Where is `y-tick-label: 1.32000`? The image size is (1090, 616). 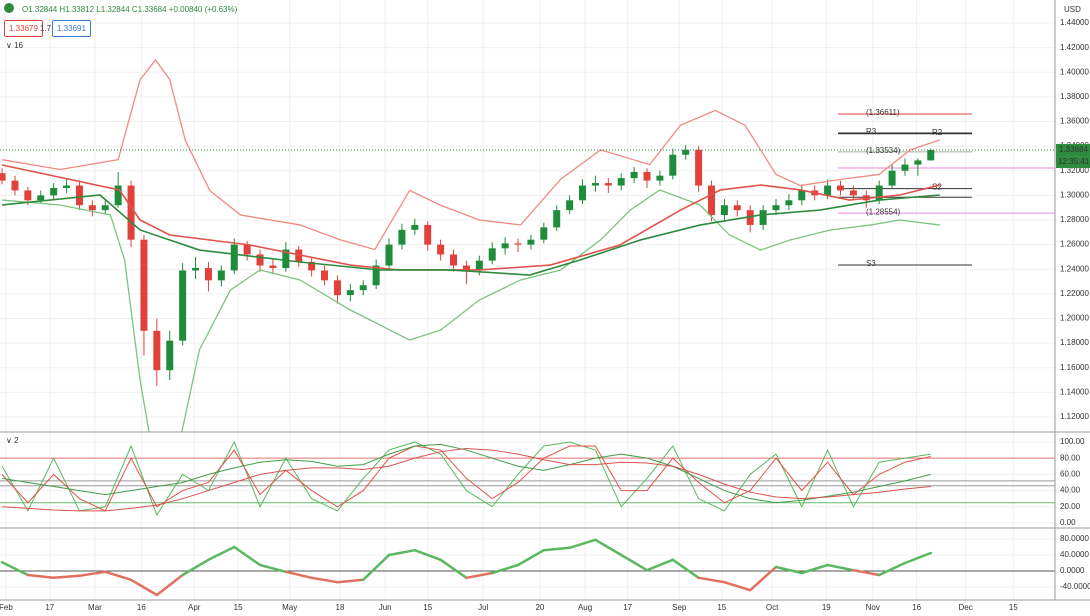 y-tick-label: 1.32000 is located at coordinates (1074, 170).